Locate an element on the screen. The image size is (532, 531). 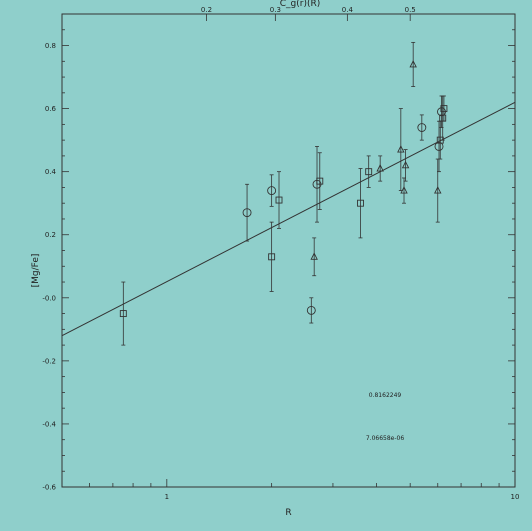
y-tick-label: 0.8 is located at coordinates (50, 46).